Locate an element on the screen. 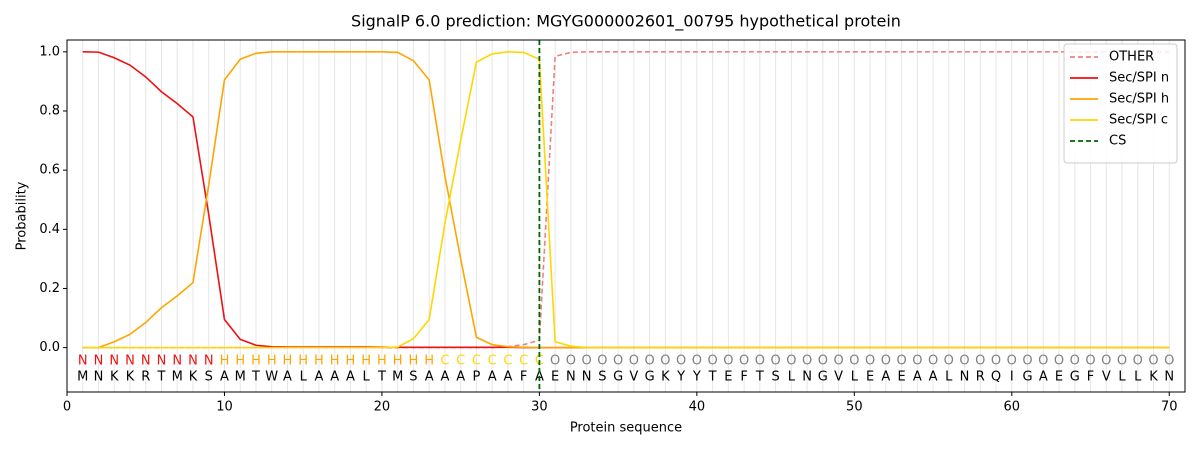 The image size is (1200, 450). x-tick-label: 50 is located at coordinates (854, 407).